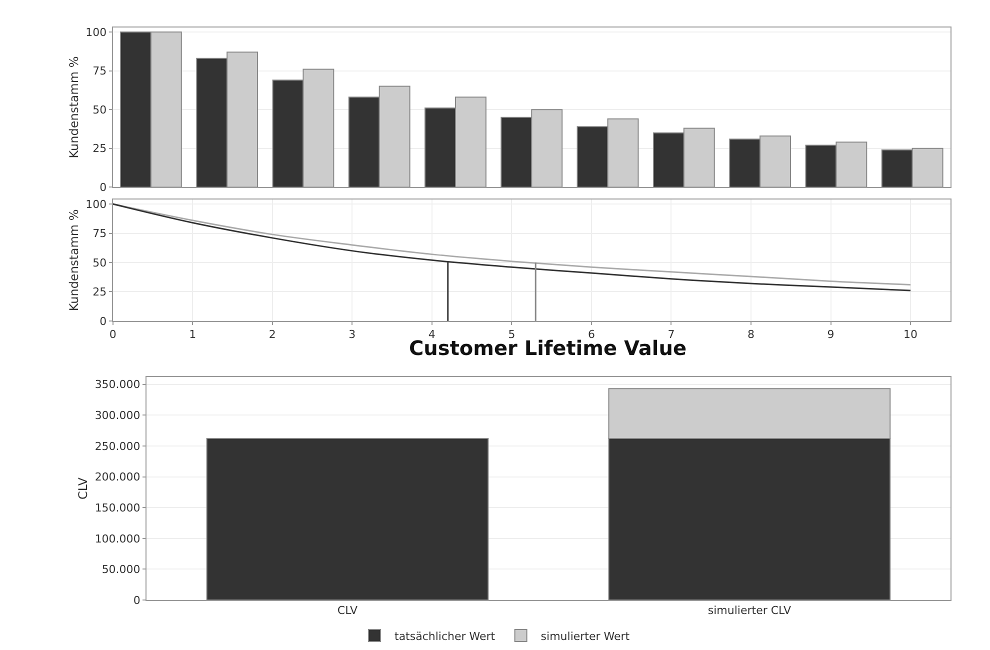  What do you see at coordinates (671, 335) in the screenshot?
I see `x-tick-label: 7` at bounding box center [671, 335].